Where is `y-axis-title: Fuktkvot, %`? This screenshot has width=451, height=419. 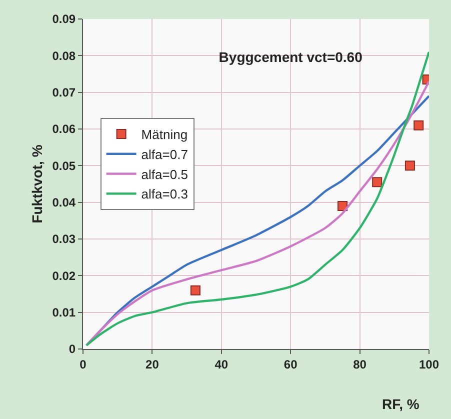
y-axis-title: Fuktkvot, % is located at coordinates (36, 184).